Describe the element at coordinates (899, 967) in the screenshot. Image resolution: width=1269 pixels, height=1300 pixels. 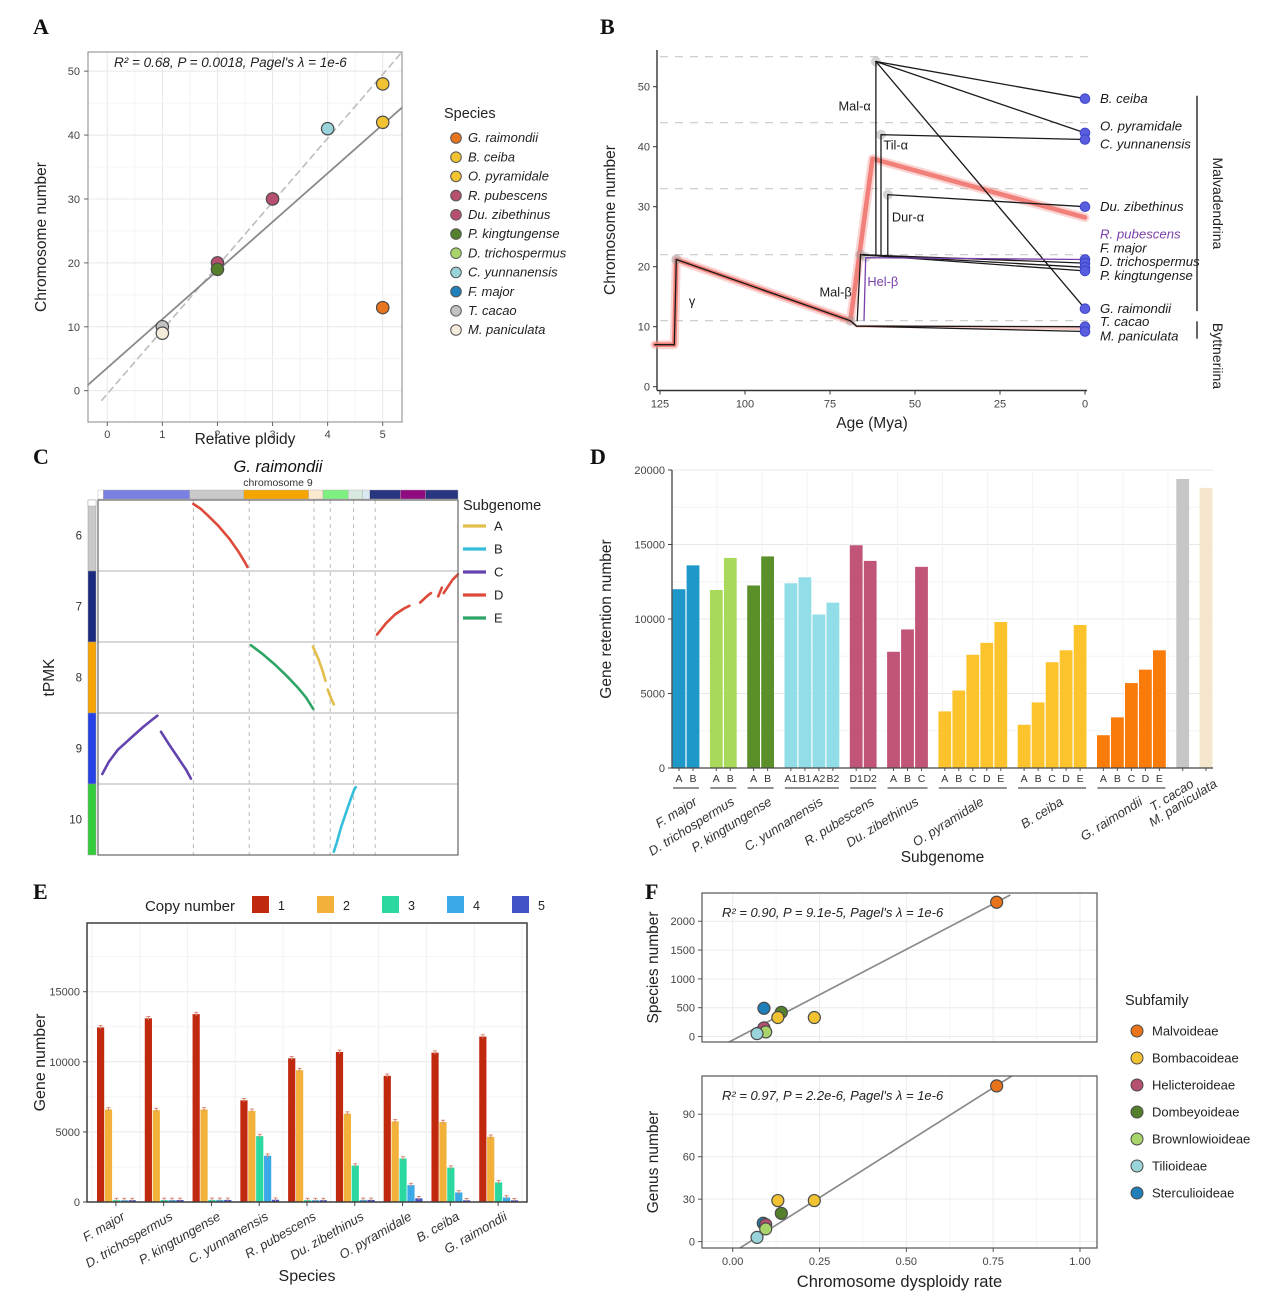
I see `plot-frame` at that location.